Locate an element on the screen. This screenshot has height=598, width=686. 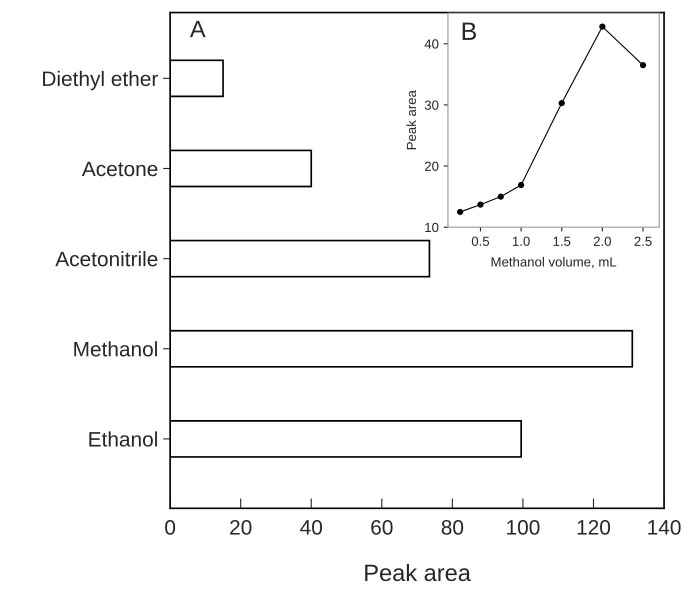
y-tick-label: Ethanol is located at coordinates (123, 439).